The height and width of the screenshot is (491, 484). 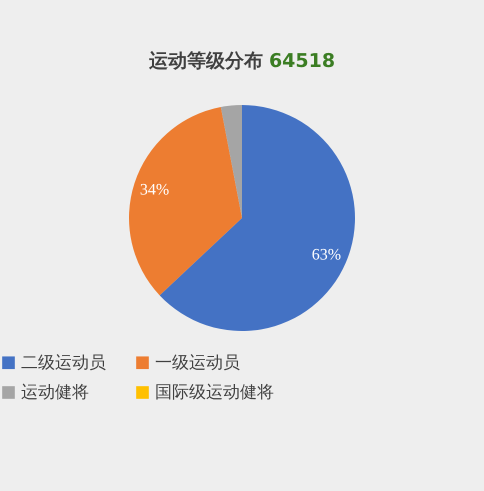 What do you see at coordinates (302, 61) in the screenshot?
I see `chart-subtitle: 64518` at bounding box center [302, 61].